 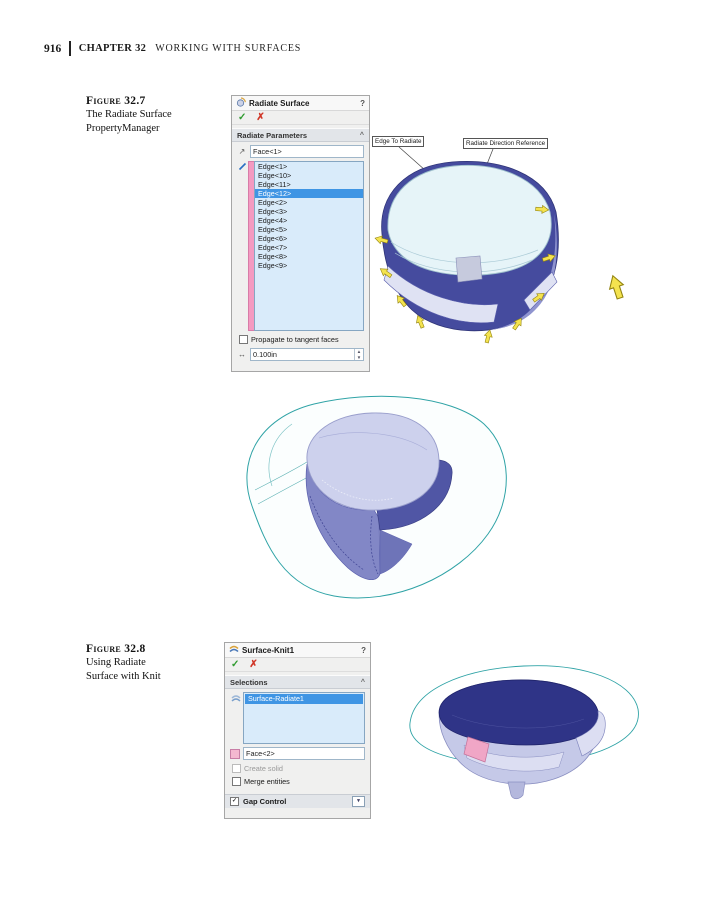 What do you see at coordinates (265, 801) in the screenshot?
I see `gap-control-label: Gap Control` at bounding box center [265, 801].